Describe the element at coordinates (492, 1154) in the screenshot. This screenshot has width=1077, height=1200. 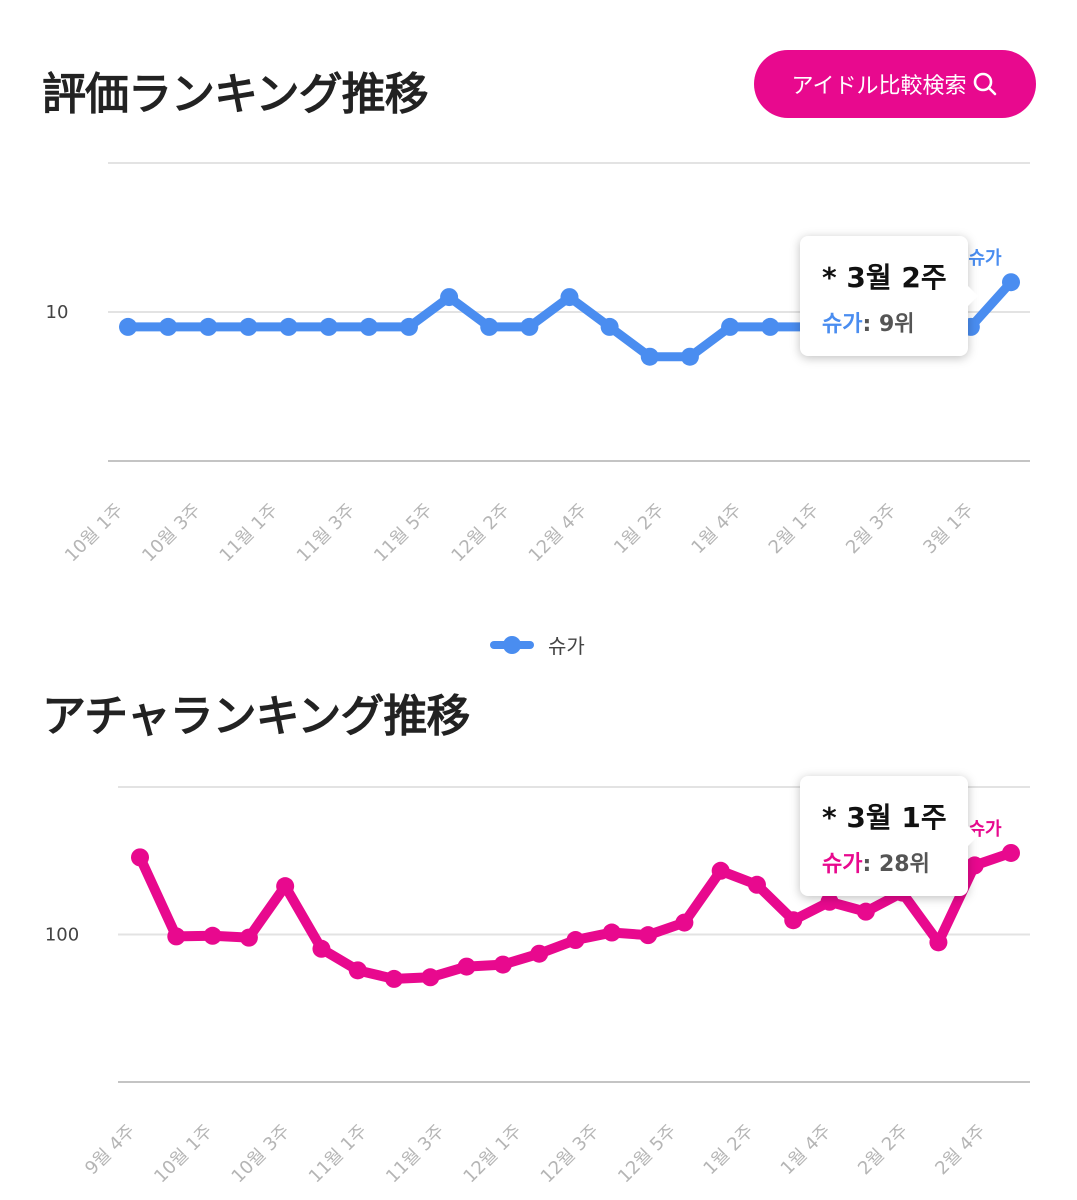
I see `x-tick-label: 12월 1주` at that location.